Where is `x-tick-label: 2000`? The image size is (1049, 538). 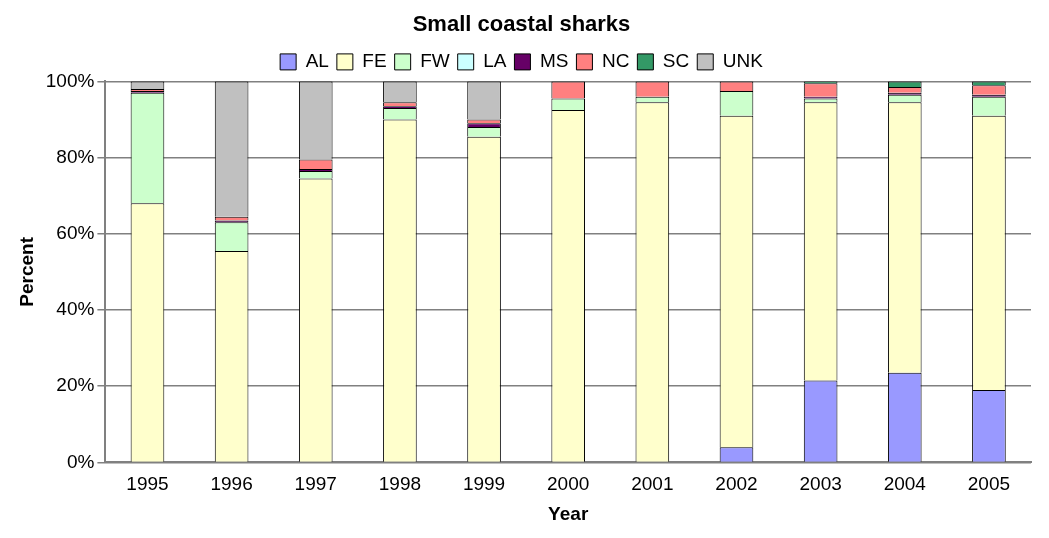 x-tick-label: 2000 is located at coordinates (568, 484).